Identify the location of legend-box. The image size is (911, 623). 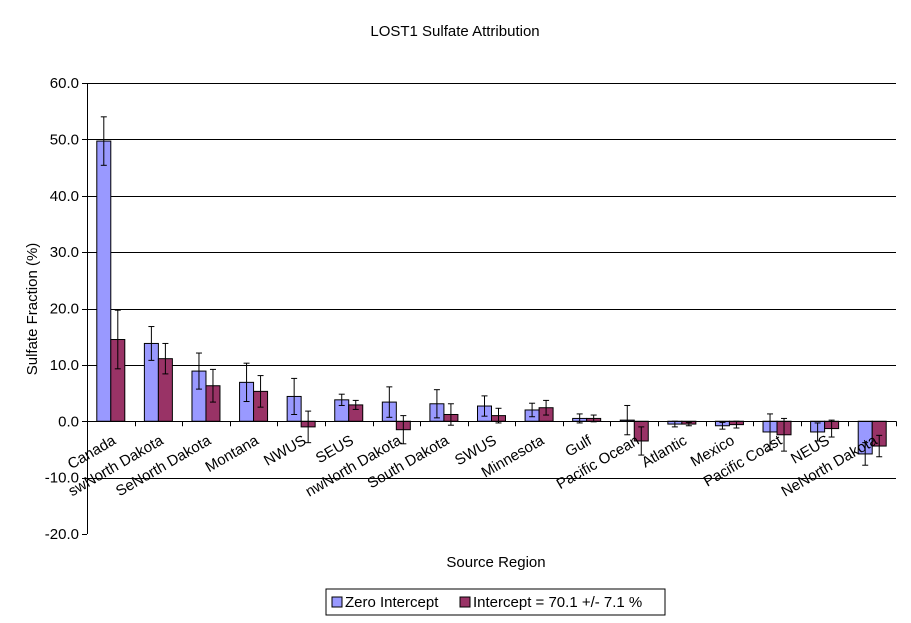
(495, 602).